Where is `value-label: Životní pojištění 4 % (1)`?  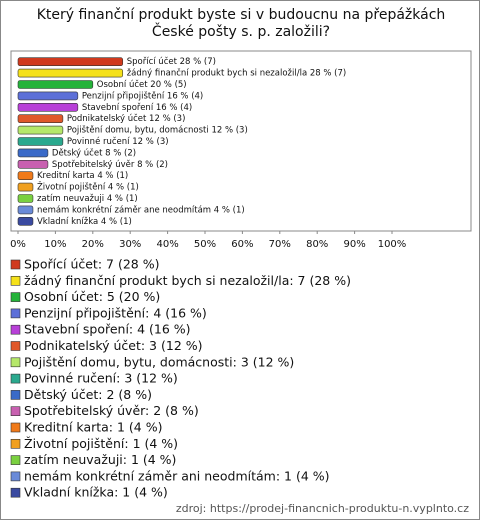
value-label: Životní pojištění 4 % (1) is located at coordinates (88, 187).